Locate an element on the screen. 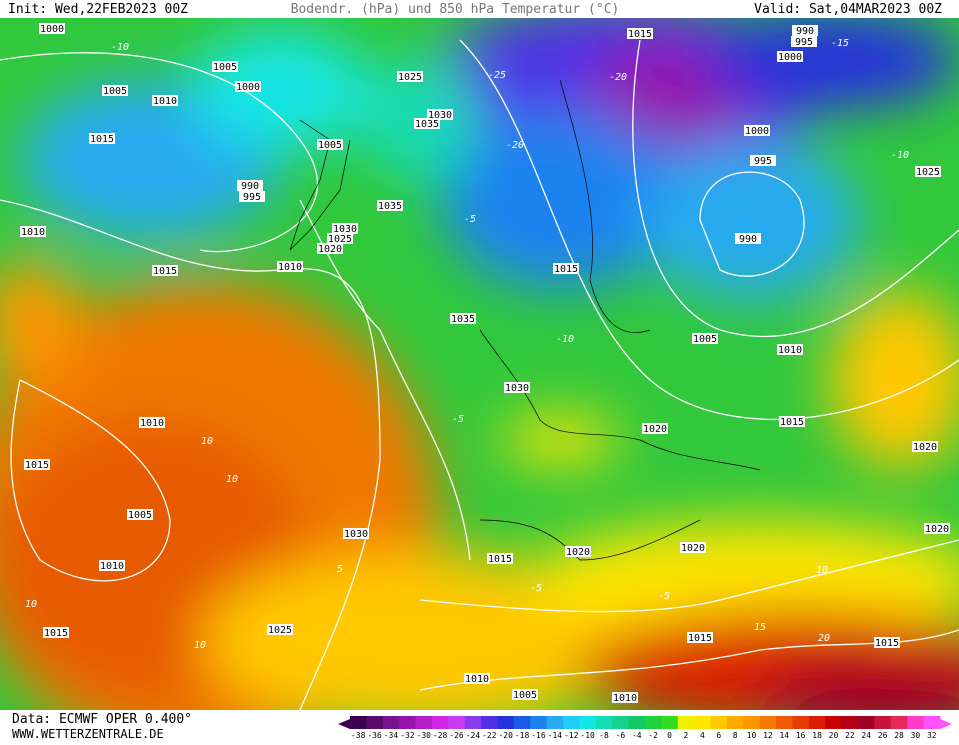 Image resolution: width=959 pixels, height=745 pixels. colorbar-label: -38 is located at coordinates (358, 735).